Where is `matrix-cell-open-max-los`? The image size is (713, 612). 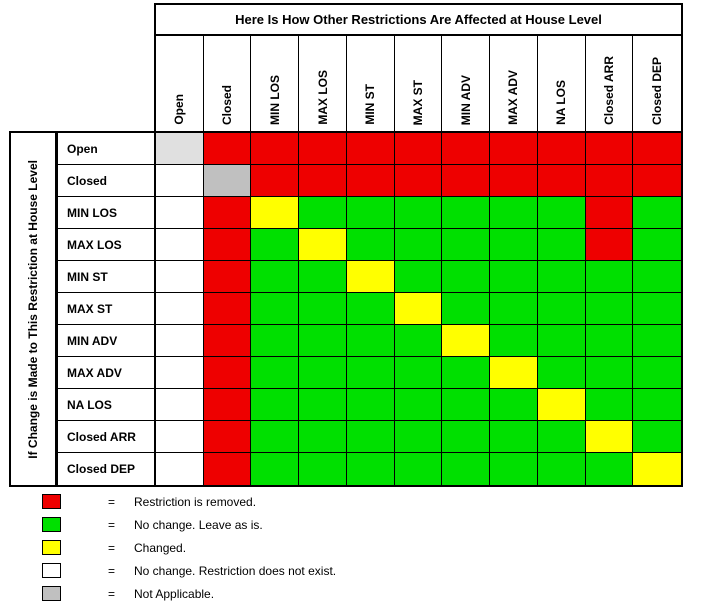 matrix-cell-open-max-los is located at coordinates (323, 149).